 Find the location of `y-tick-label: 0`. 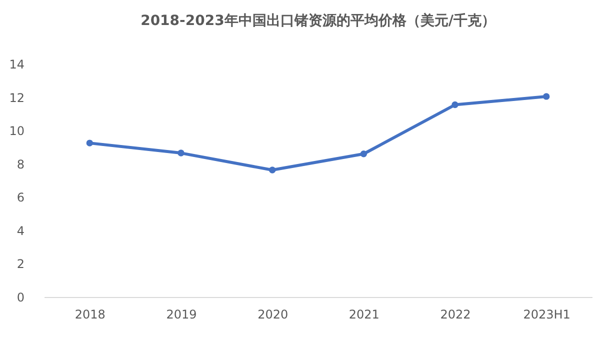

y-tick-label: 0 is located at coordinates (20, 297).